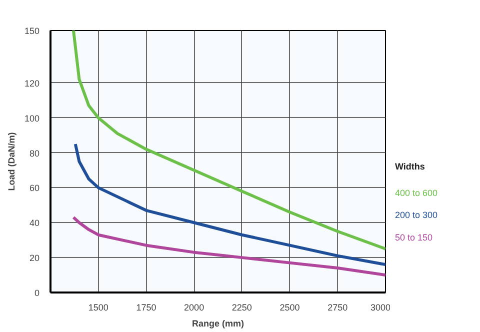 Image resolution: width=480 pixels, height=332 pixels. Describe the element at coordinates (338, 307) in the screenshot. I see `x-tick-label: 2750` at that location.